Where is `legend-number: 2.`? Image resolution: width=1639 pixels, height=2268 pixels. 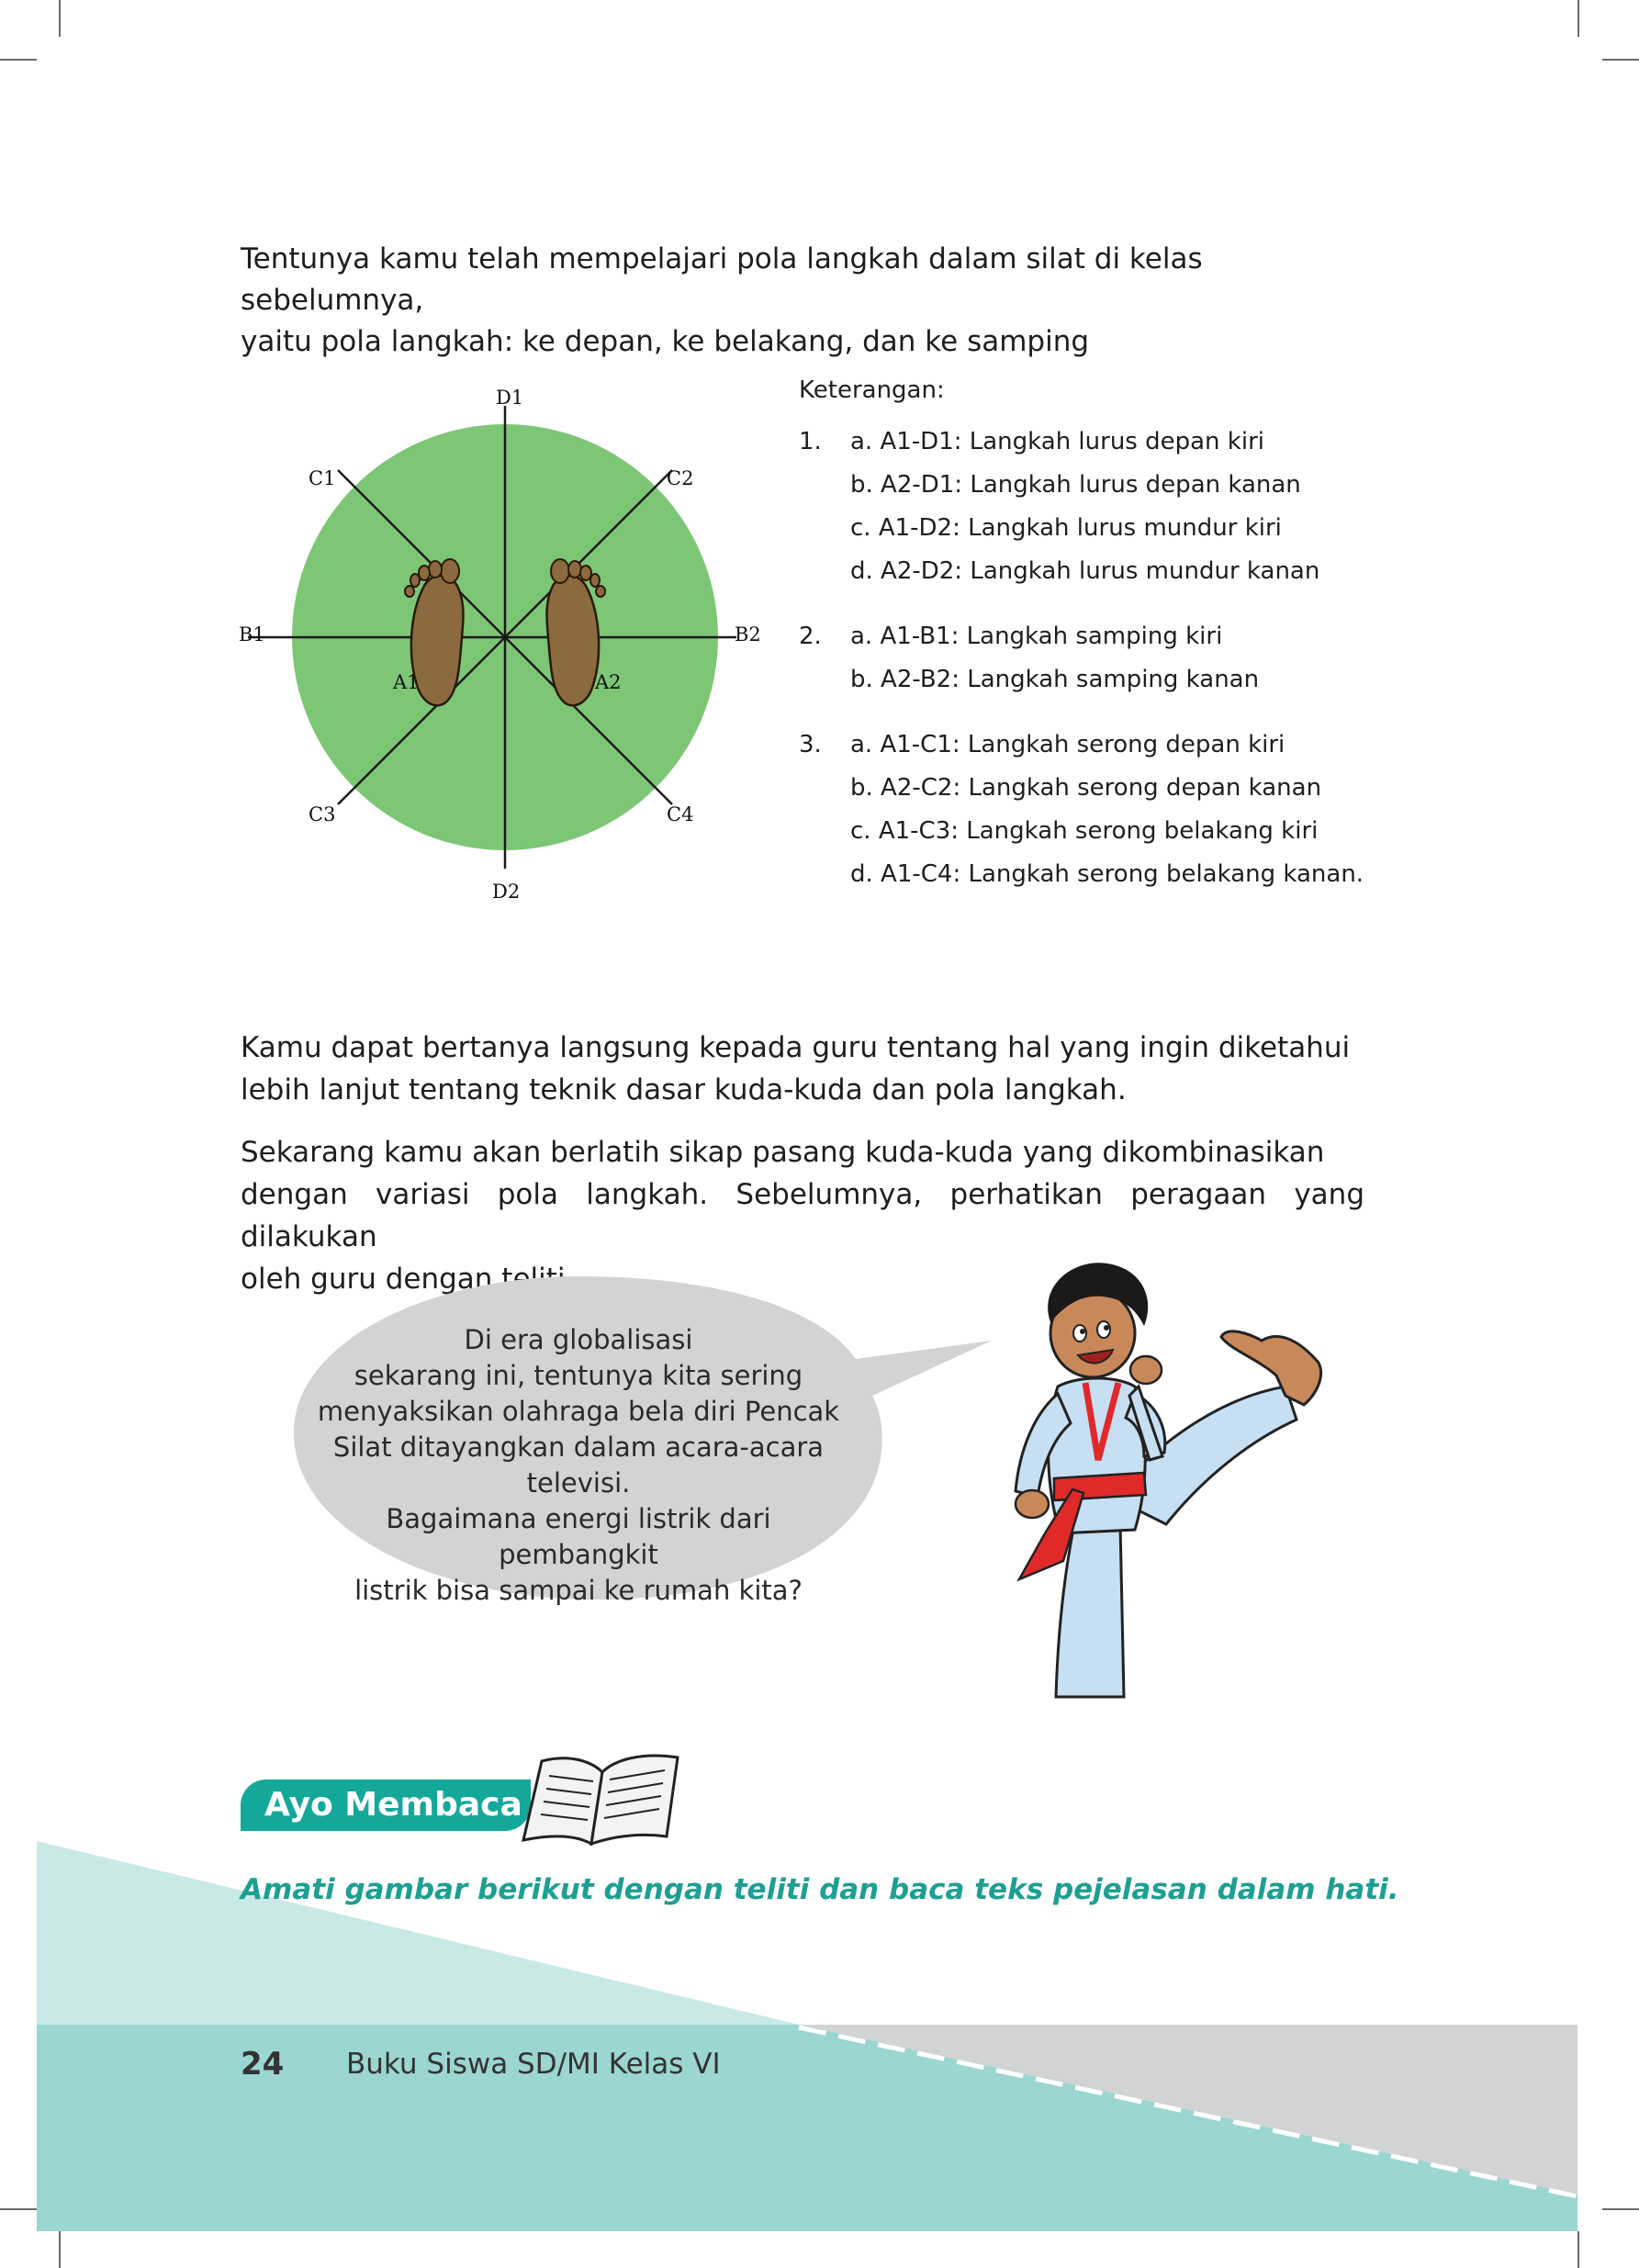 legend-number: 2. is located at coordinates (810, 636).